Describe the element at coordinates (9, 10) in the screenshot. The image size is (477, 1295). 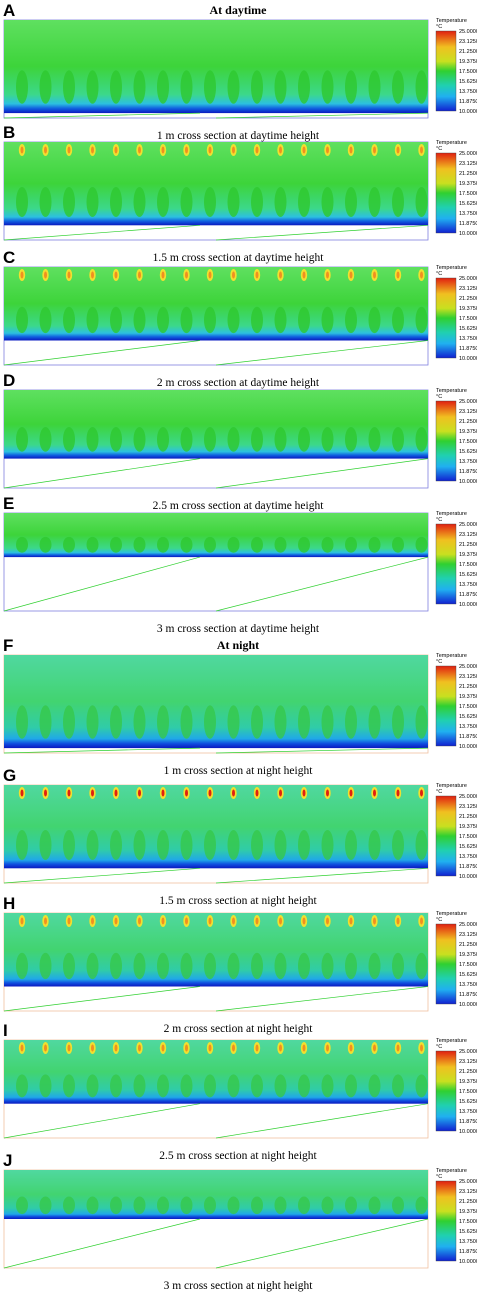
I see `panel-letter: A` at that location.